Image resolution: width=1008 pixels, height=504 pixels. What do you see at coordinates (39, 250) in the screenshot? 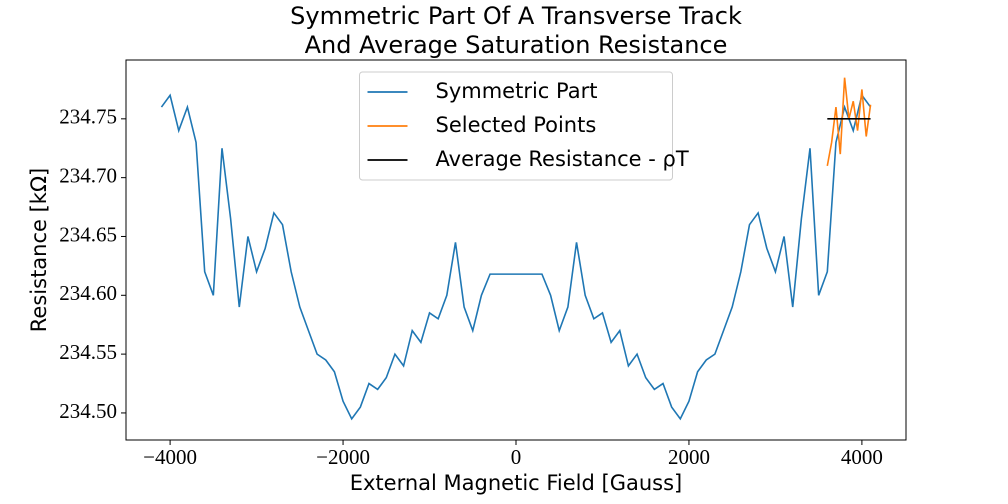
I see `y-axis-label: Resistance [kΩ]` at bounding box center [39, 250].